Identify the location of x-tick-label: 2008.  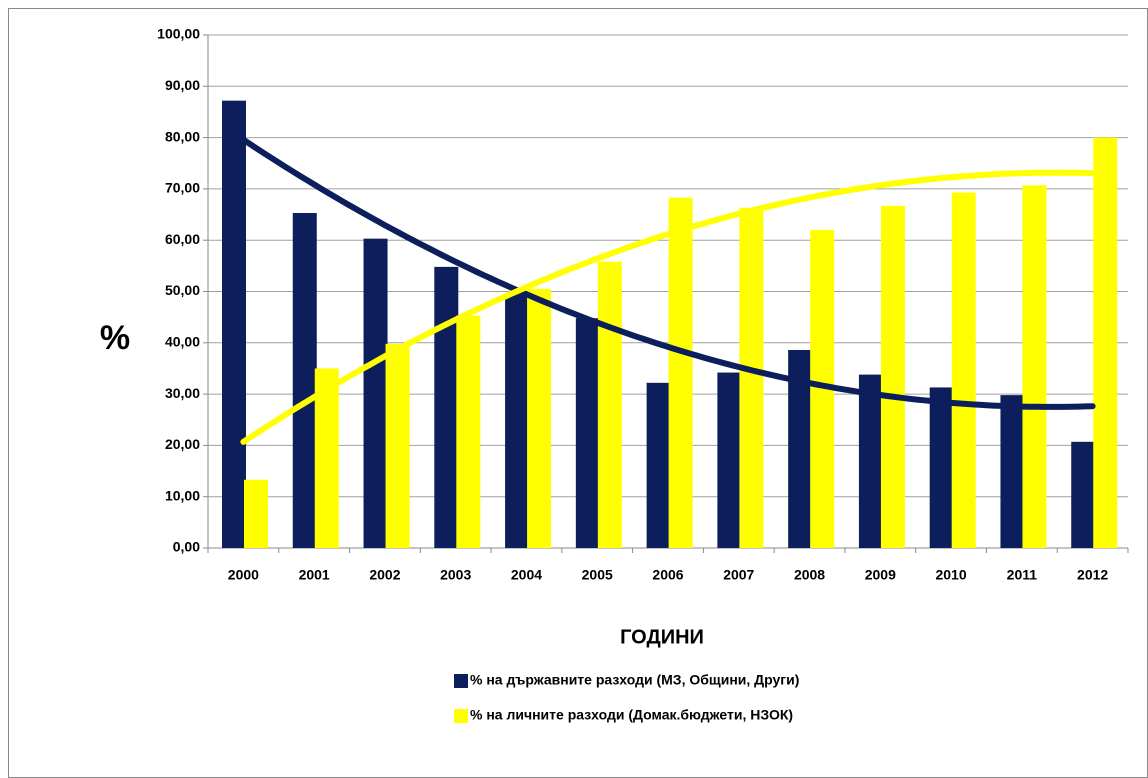
(809, 575).